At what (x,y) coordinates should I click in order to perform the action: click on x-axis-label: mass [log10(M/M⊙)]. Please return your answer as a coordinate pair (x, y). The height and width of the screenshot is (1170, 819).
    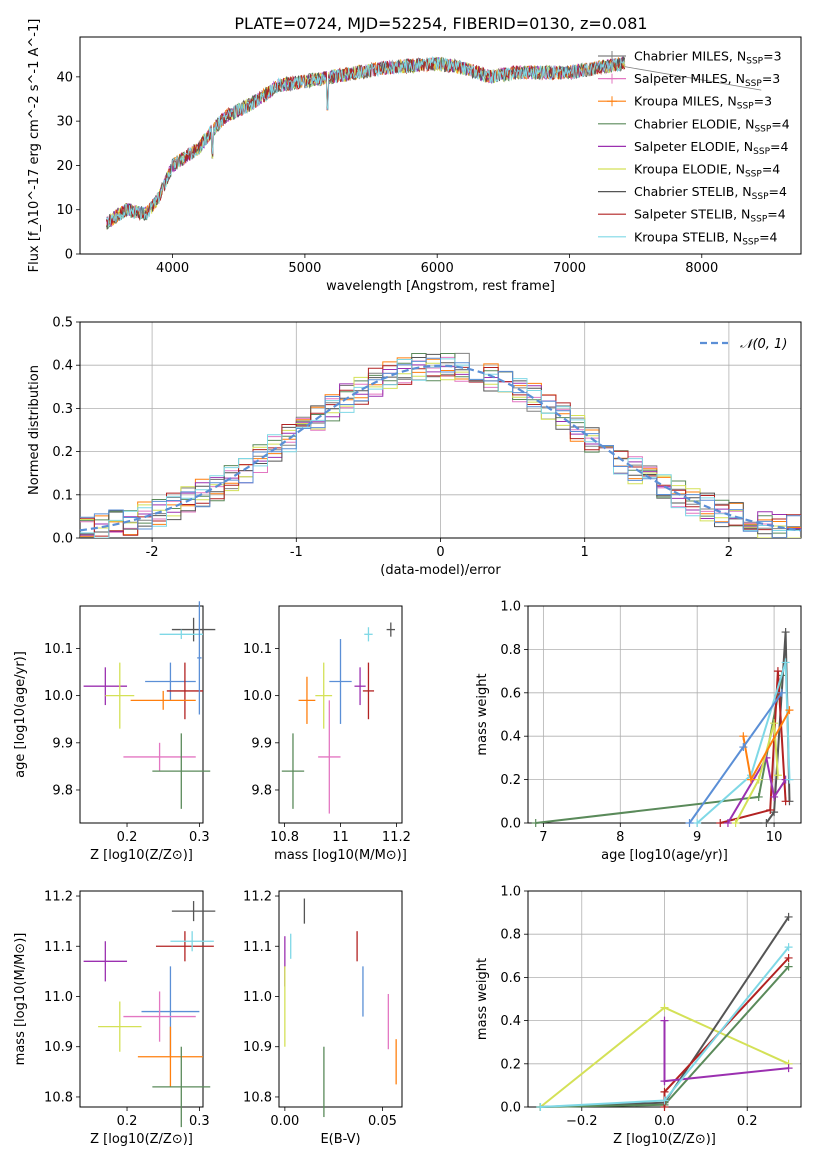
    Looking at the image, I should click on (340, 855).